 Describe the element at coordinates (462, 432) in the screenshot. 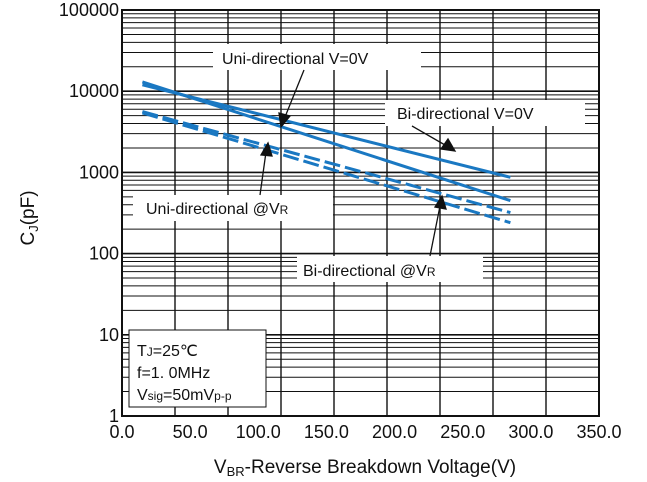

I see `x-tick-label: 250.0` at that location.